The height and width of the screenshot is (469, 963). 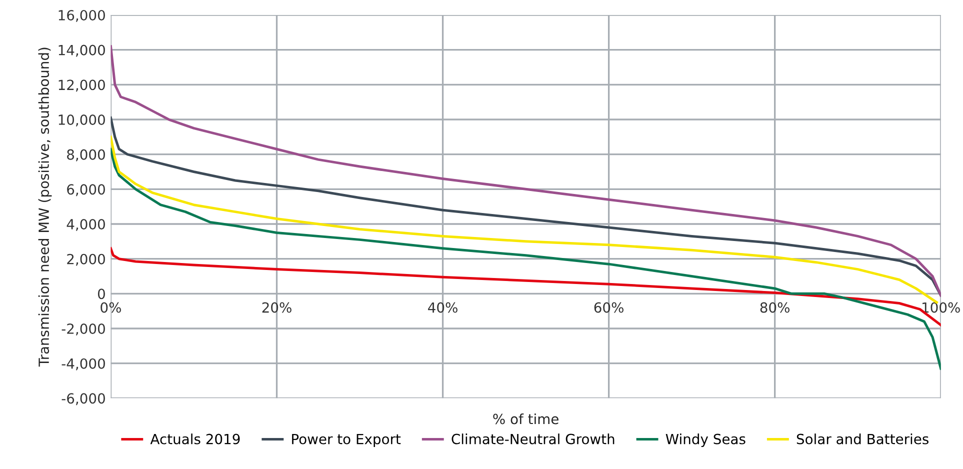 What do you see at coordinates (533, 439) in the screenshot?
I see `legend-label: Climate-Neutral Growth` at bounding box center [533, 439].